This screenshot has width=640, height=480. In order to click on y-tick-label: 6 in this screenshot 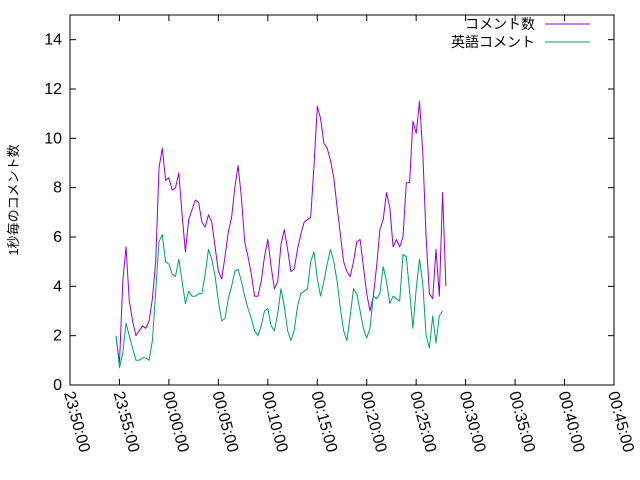, I will do `click(57, 237)`.